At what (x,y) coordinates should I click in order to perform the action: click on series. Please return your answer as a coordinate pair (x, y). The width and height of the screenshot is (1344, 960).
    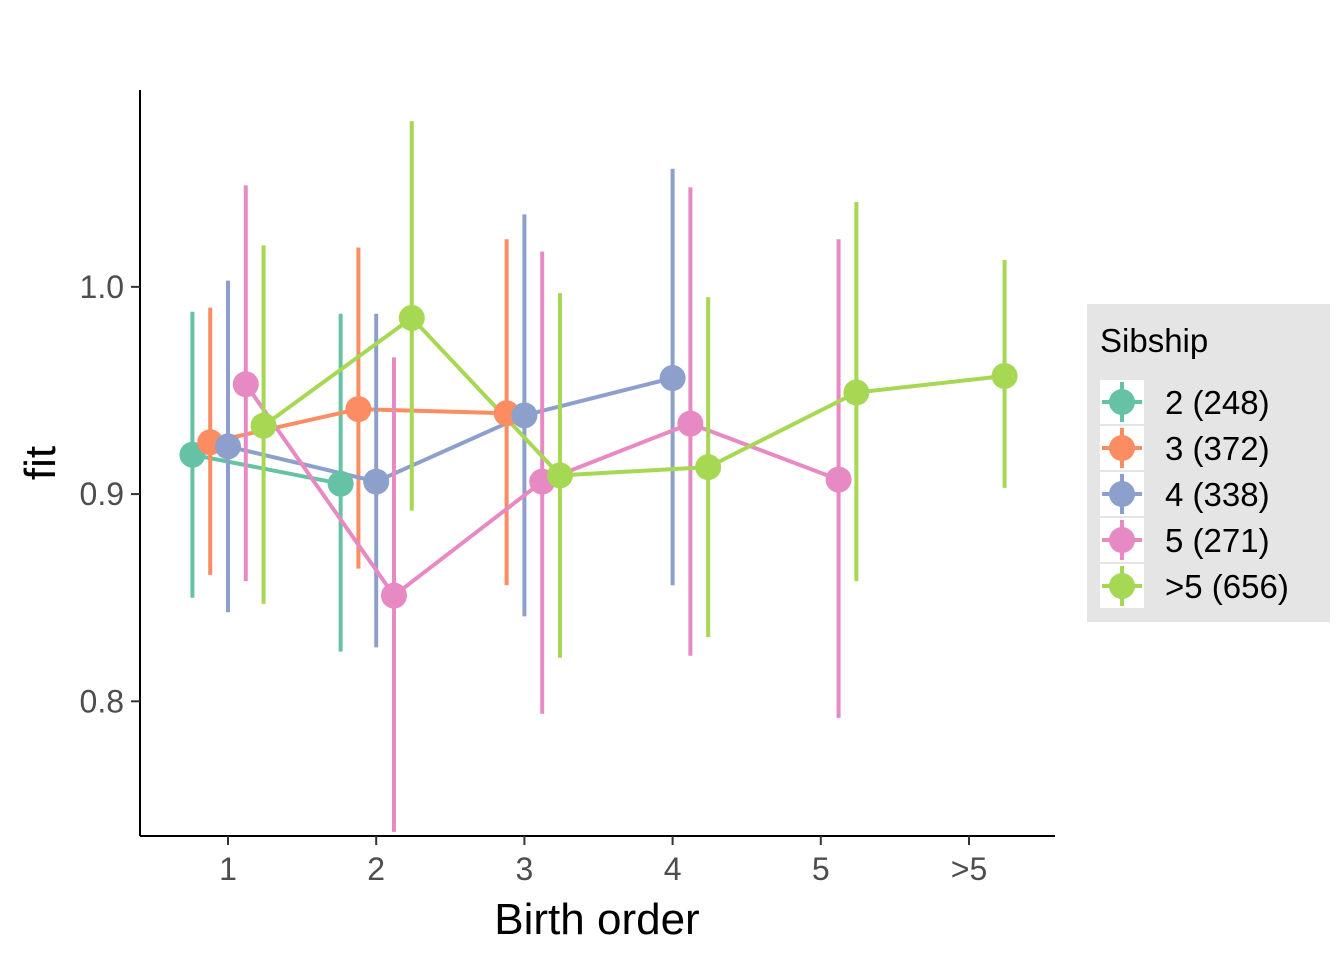
    Looking at the image, I should click on (266, 481).